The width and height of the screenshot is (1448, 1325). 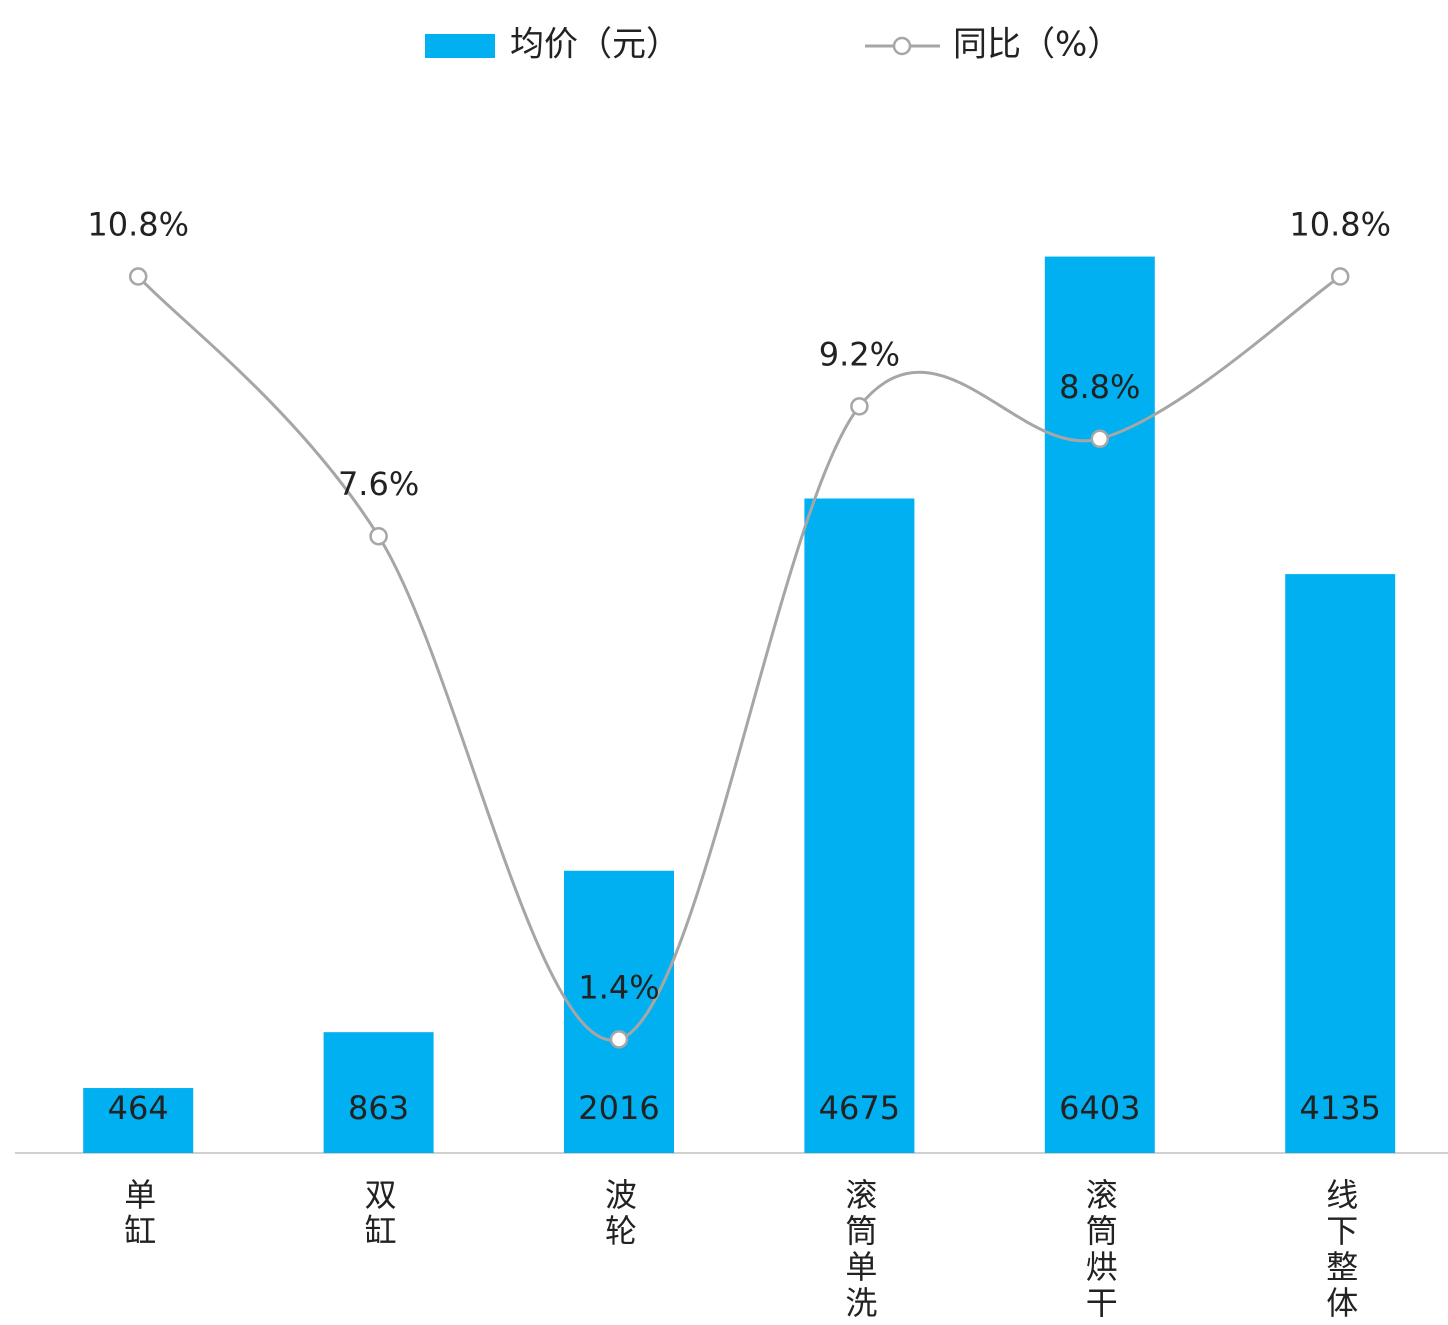 I want to click on bar-value-label: 464, so click(x=138, y=1108).